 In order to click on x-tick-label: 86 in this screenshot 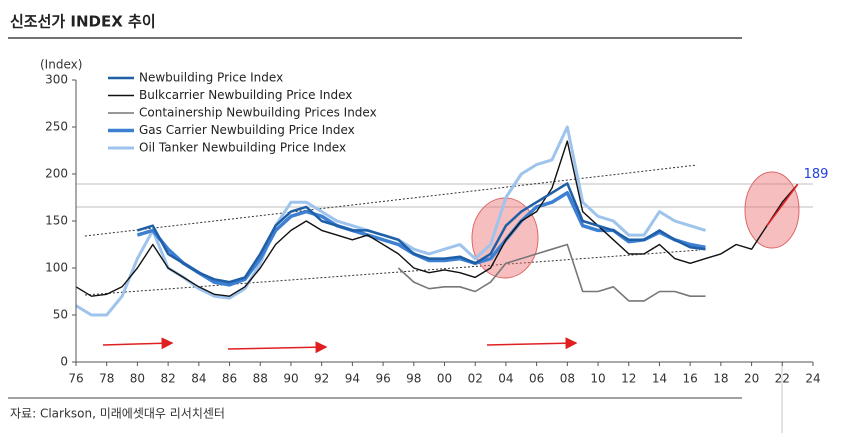, I will do `click(229, 379)`.